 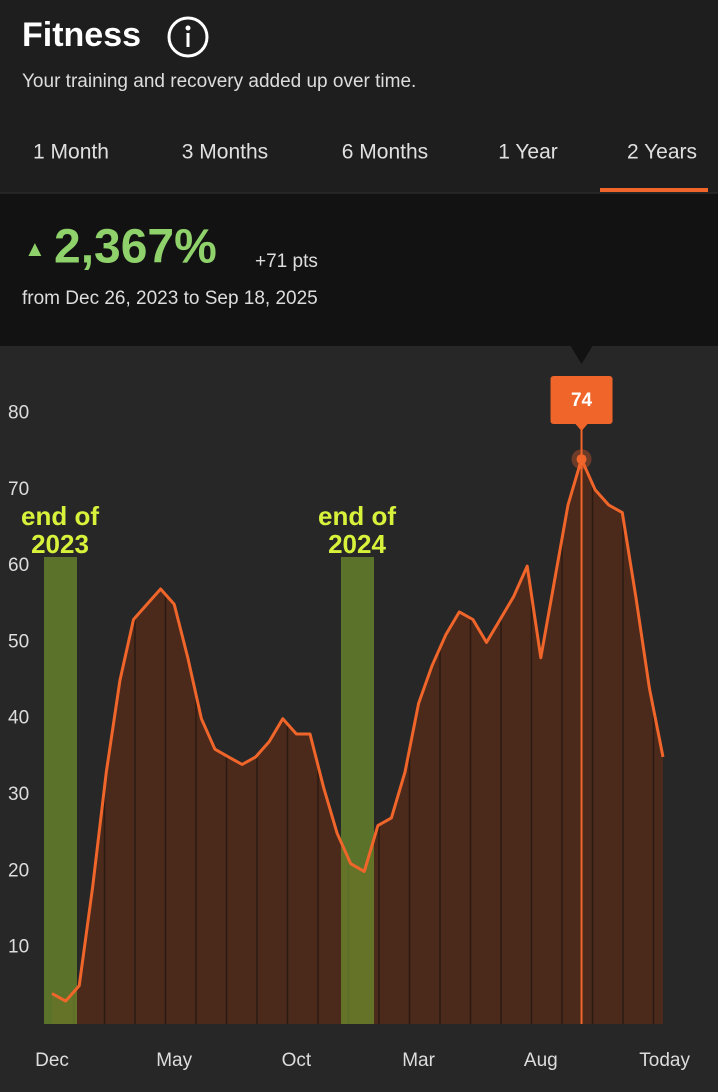 What do you see at coordinates (18, 489) in the screenshot?
I see `y-tick-label: 70` at bounding box center [18, 489].